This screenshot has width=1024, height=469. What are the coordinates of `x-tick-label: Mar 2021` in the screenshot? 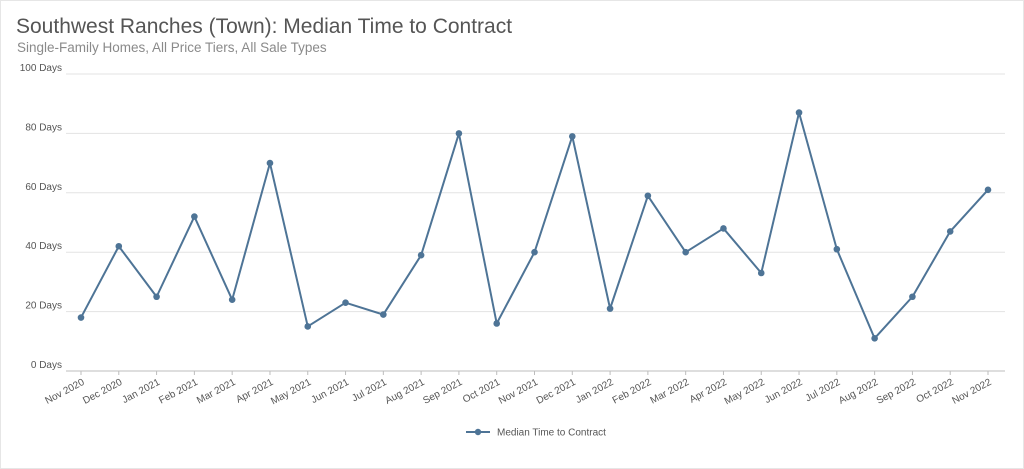 It's located at (216, 392).